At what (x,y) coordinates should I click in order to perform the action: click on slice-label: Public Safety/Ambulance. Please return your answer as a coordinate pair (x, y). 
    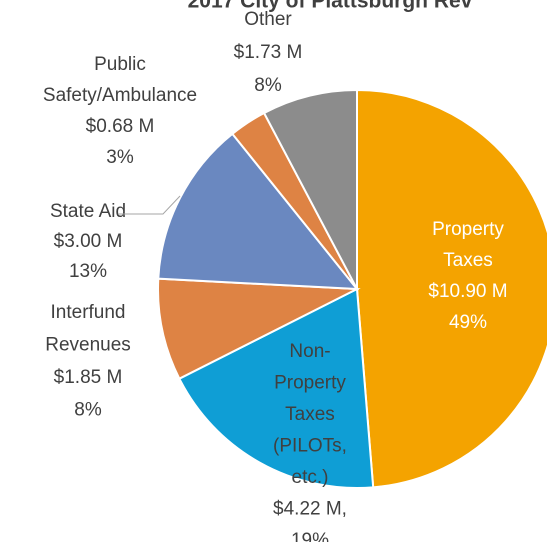
    Looking at the image, I should click on (120, 80).